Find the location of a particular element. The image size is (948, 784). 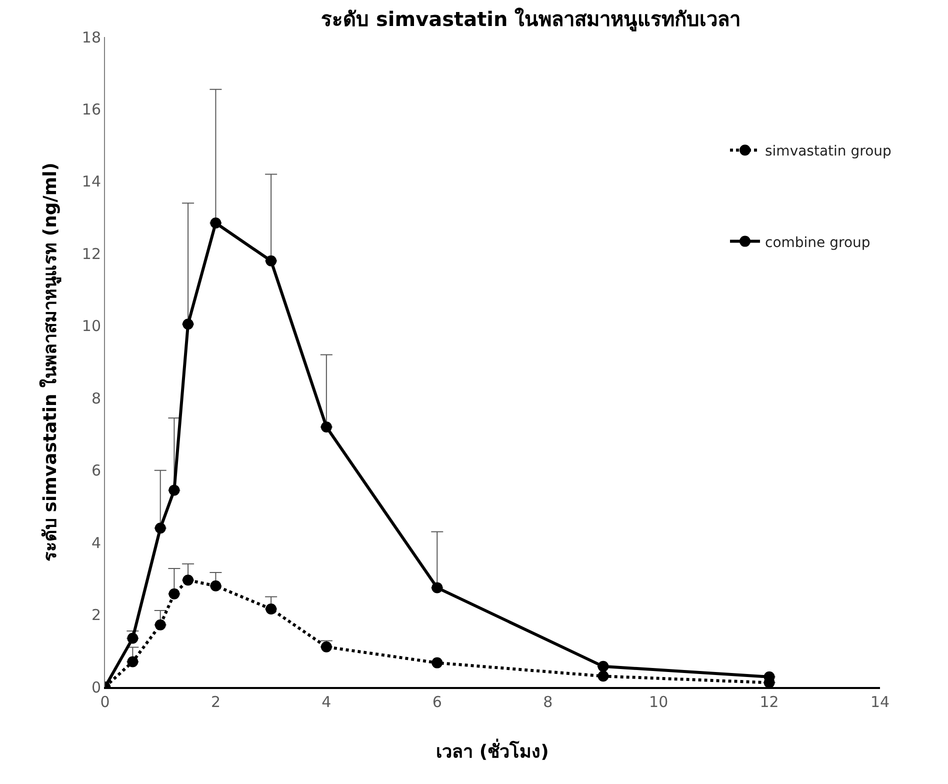

x-axis-title: เวลา (ชั่วโมง) is located at coordinates (492, 750).